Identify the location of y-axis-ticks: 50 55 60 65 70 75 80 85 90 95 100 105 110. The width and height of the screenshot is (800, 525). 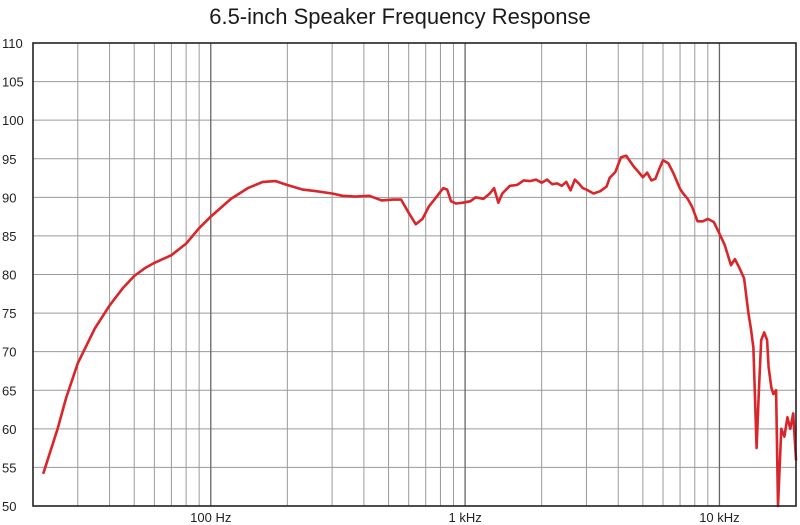
(13, 275).